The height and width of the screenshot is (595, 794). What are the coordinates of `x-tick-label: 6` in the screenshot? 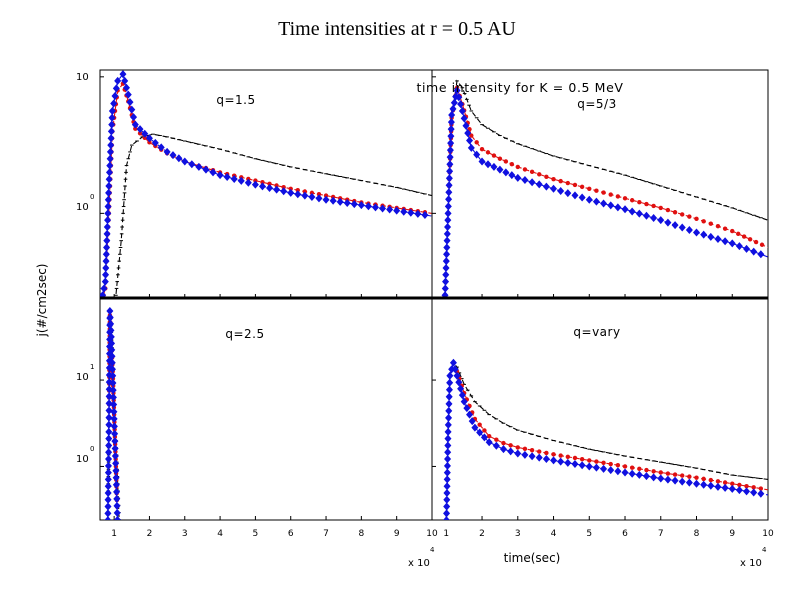 It's located at (625, 534).